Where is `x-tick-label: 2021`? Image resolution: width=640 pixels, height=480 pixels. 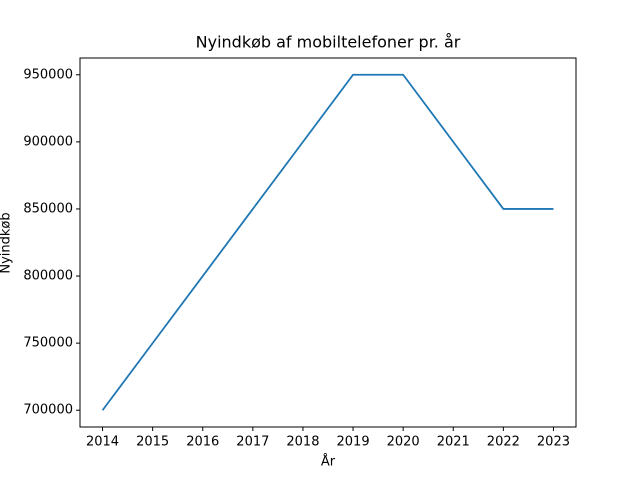
x-tick-label: 2021 is located at coordinates (453, 442).